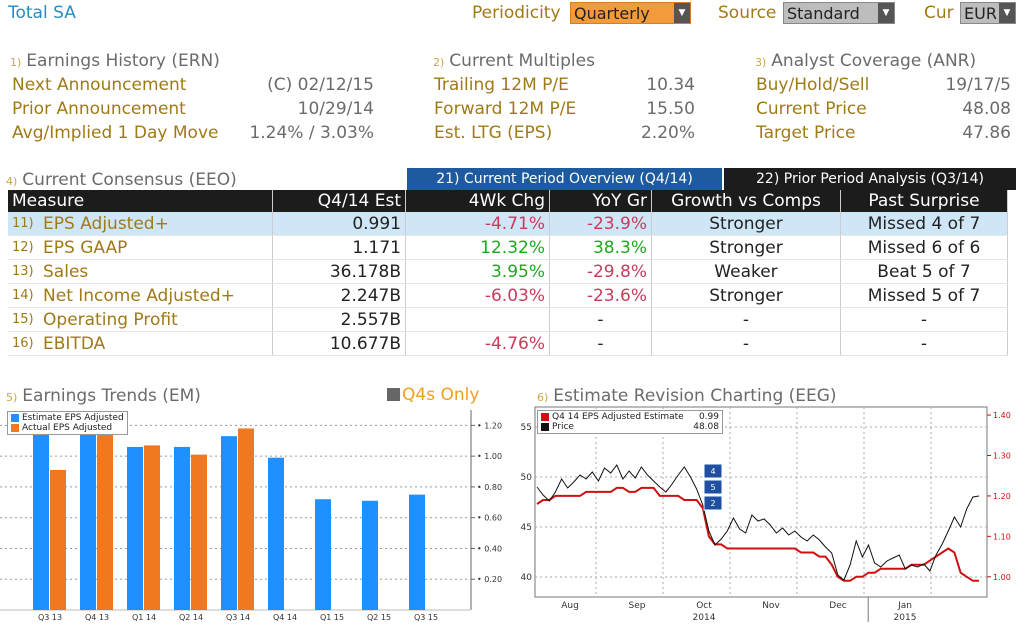 The height and width of the screenshot is (624, 1024). Describe the element at coordinates (238, 617) in the screenshot. I see `x-tick-label: Q3 14` at that location.